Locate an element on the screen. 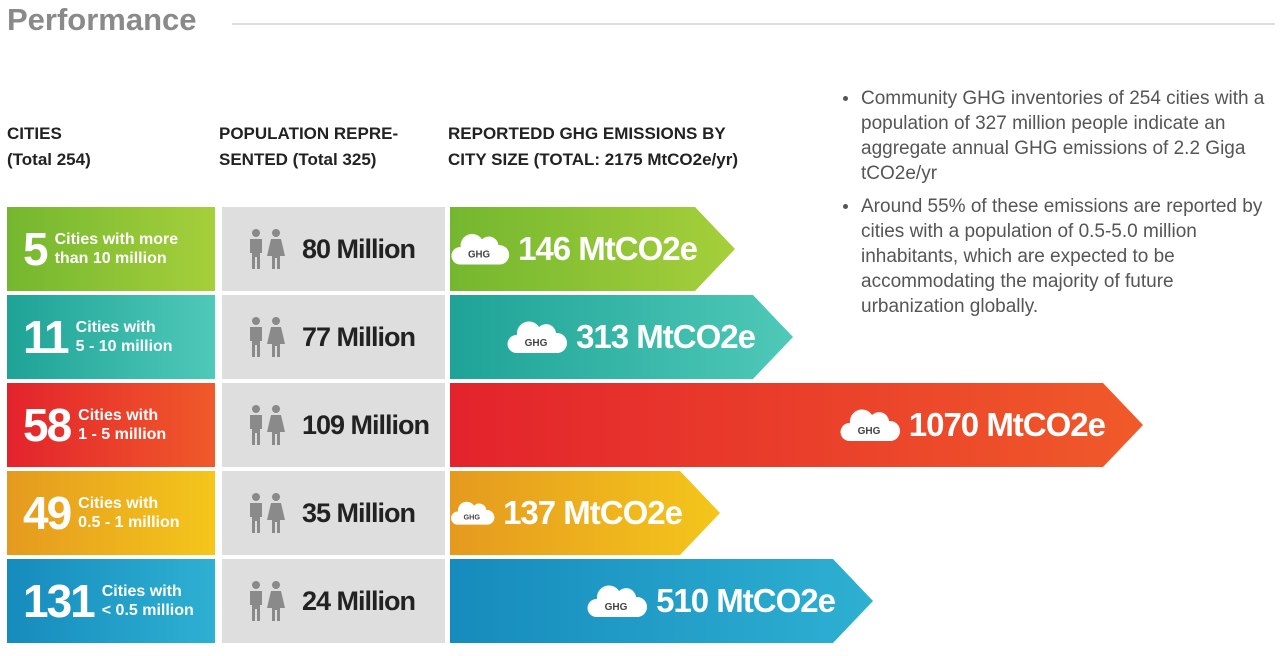  title: Performance is located at coordinates (102, 19).